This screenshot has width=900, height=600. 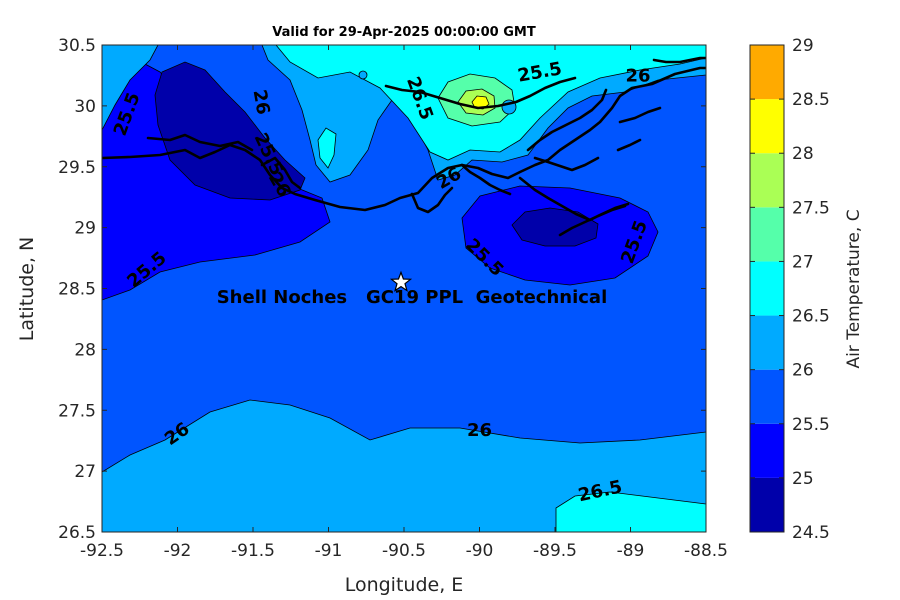 What do you see at coordinates (130, 88) in the screenshot?
I see `field-band-26-26.5-west` at bounding box center [130, 88].